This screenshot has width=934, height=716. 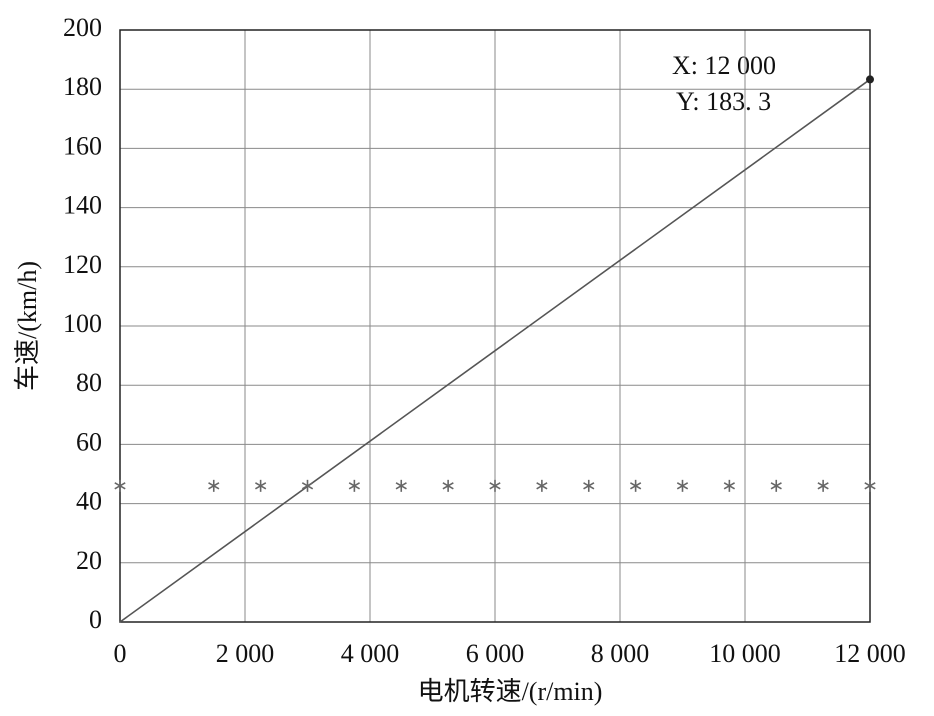 I want to click on x-tick-label: 8 000, so click(x=620, y=653).